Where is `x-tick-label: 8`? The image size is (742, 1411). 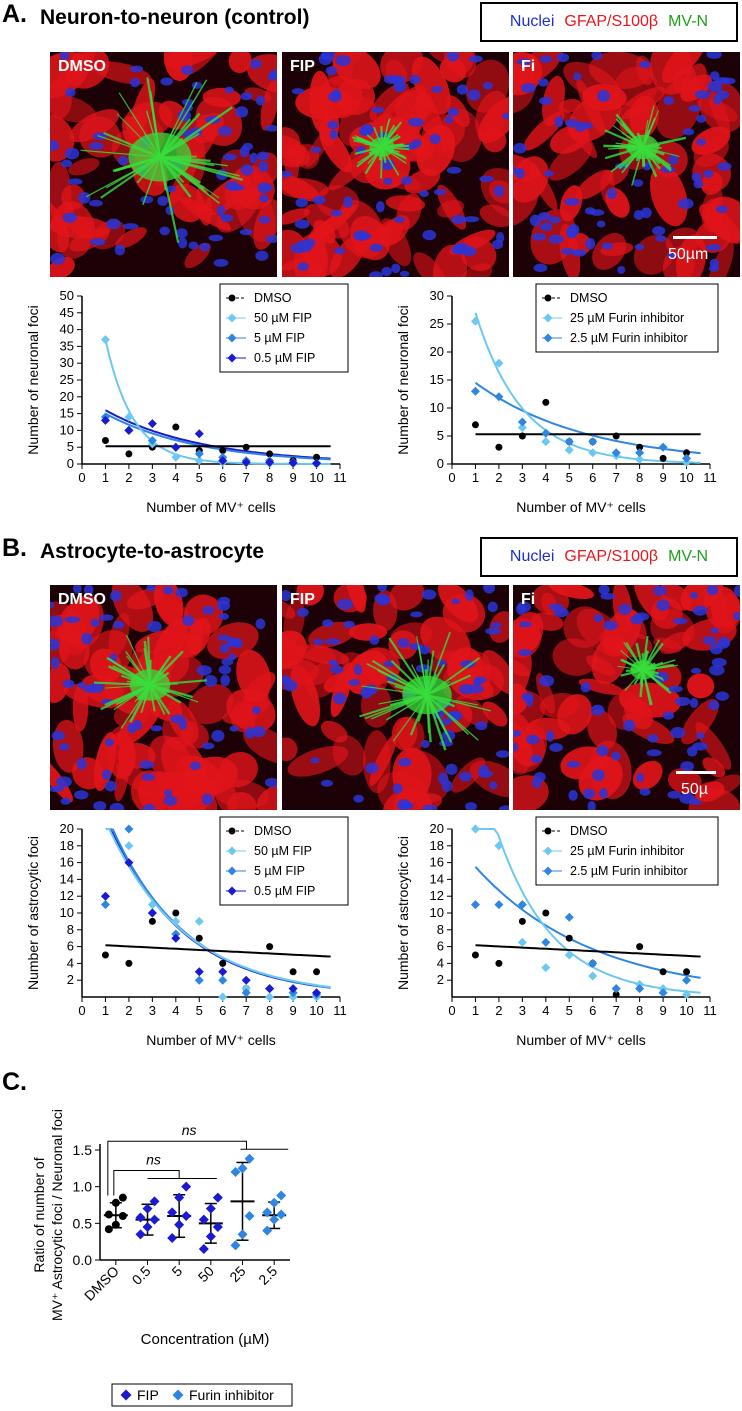
x-tick-label: 8 is located at coordinates (269, 477).